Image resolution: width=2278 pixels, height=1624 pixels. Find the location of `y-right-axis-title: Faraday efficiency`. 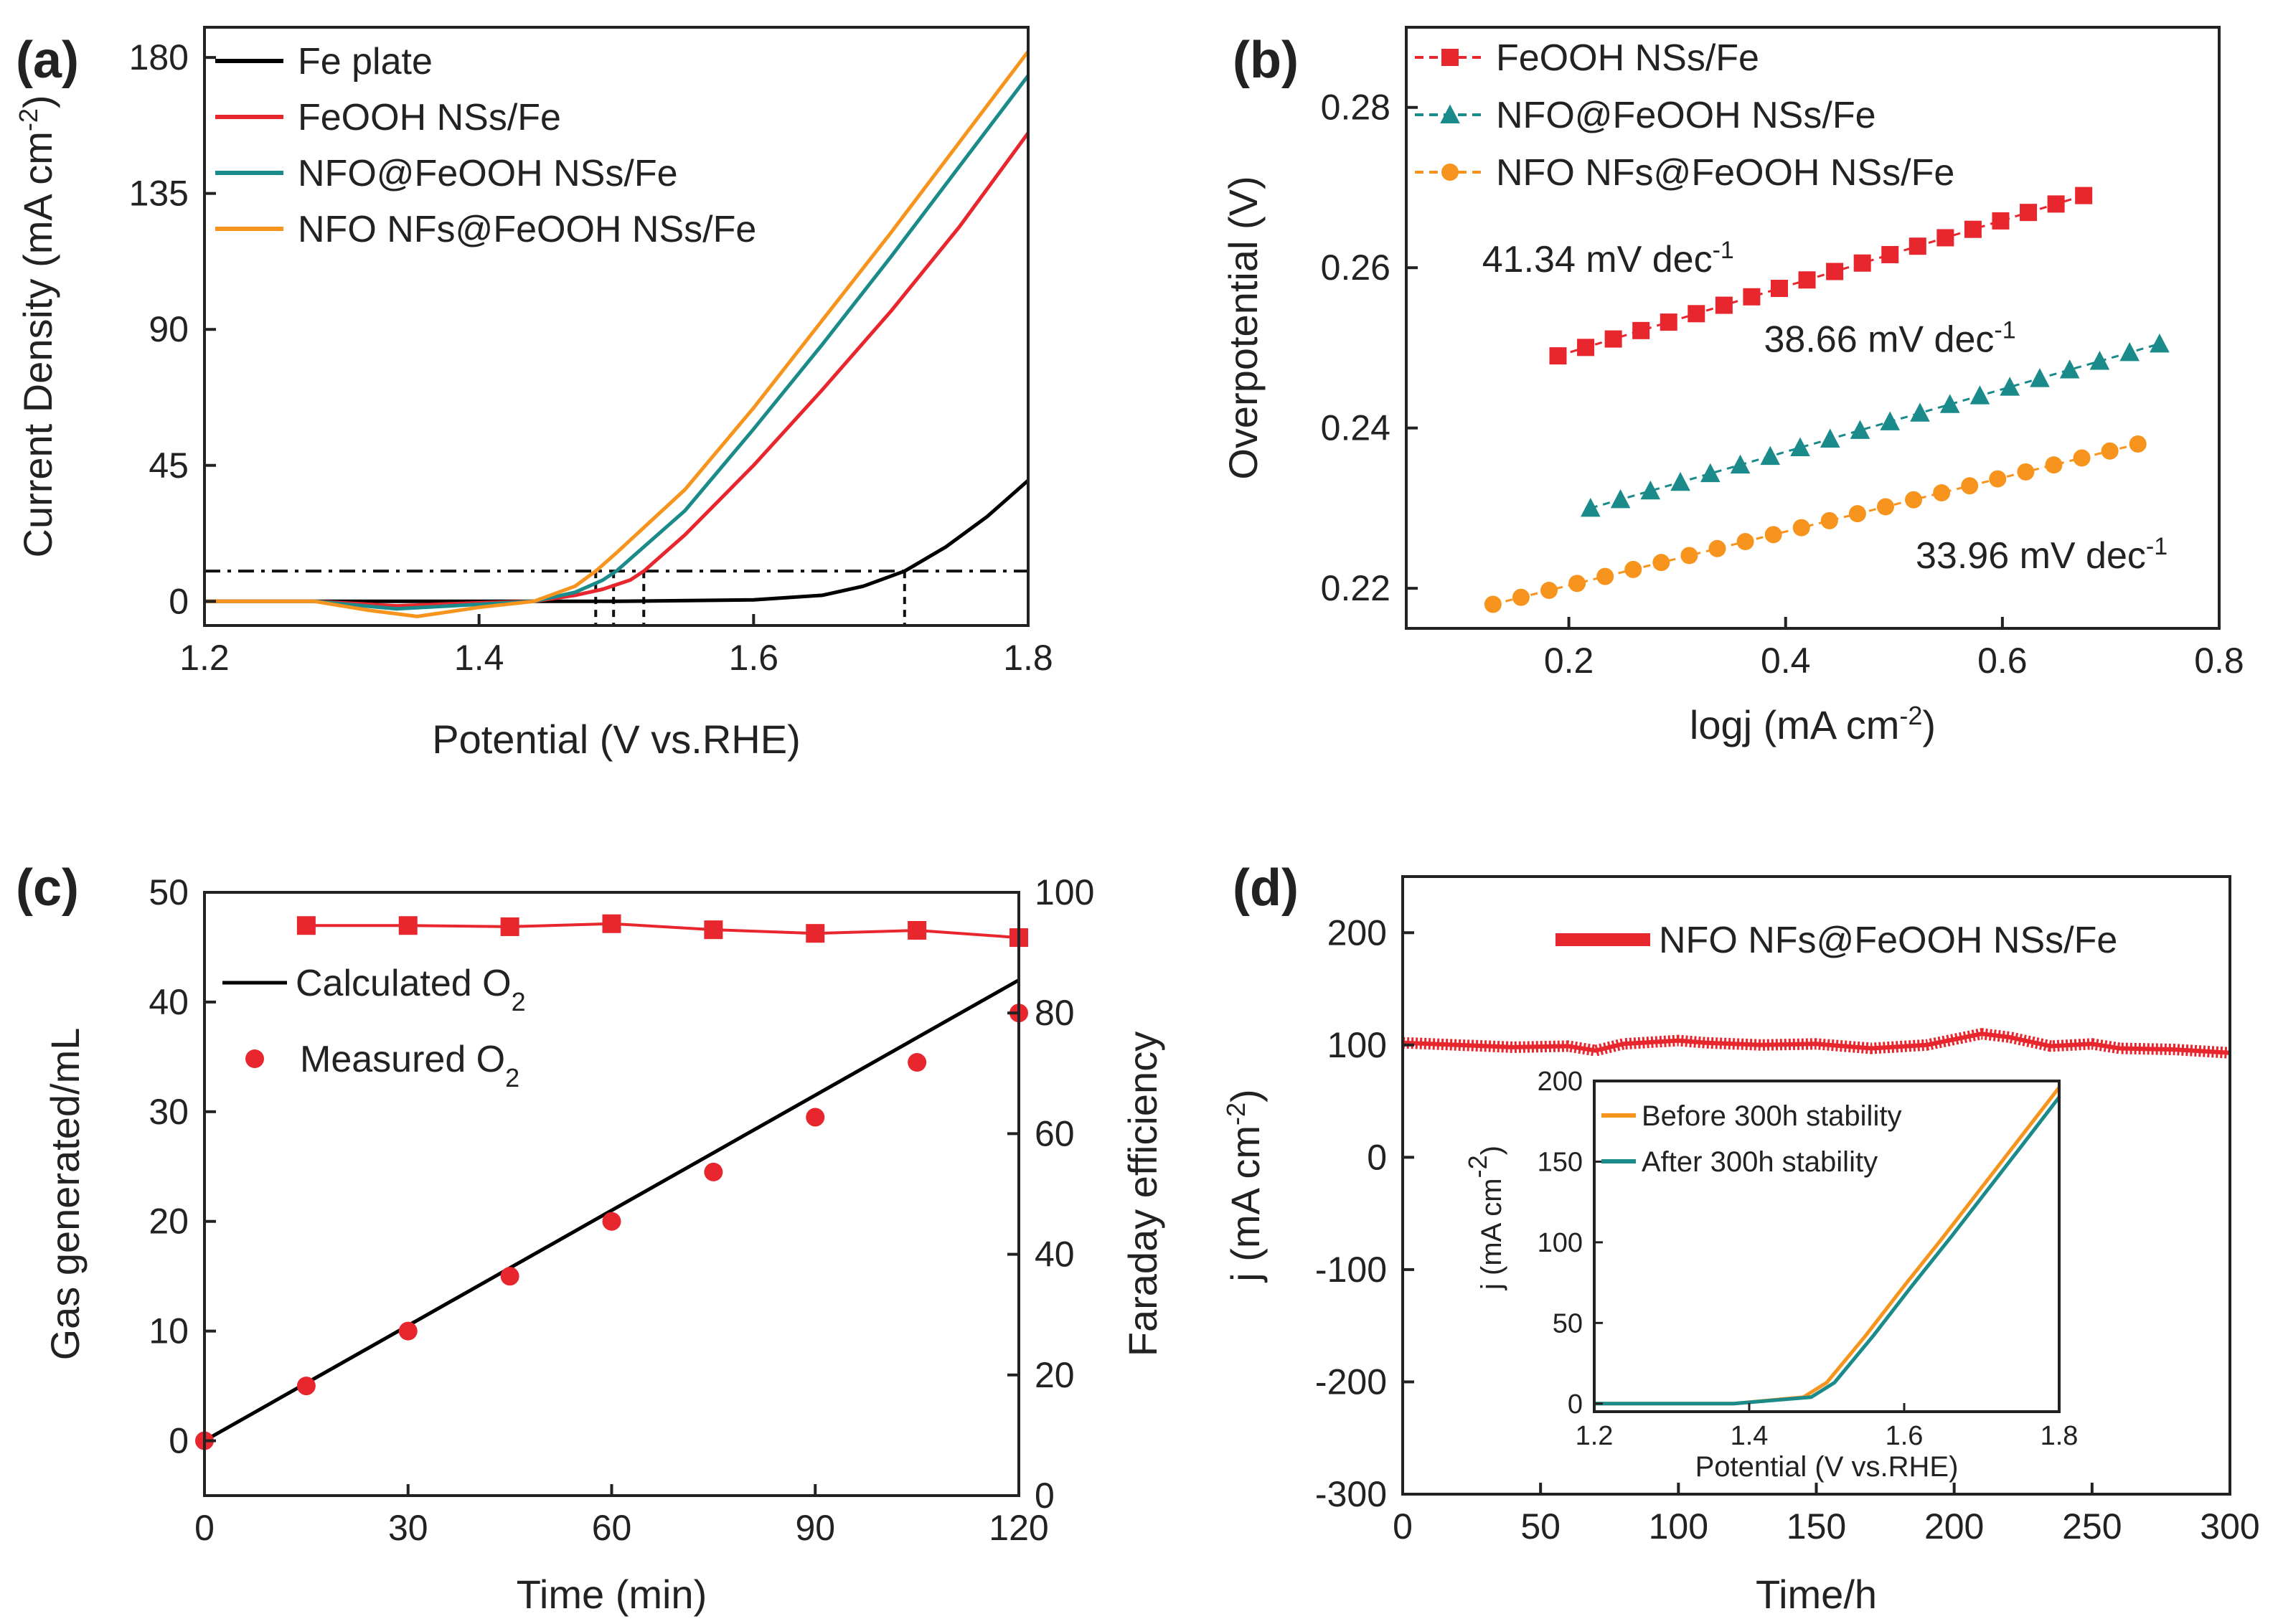

y-right-axis-title: Faraday efficiency is located at coordinates (1142, 1193).